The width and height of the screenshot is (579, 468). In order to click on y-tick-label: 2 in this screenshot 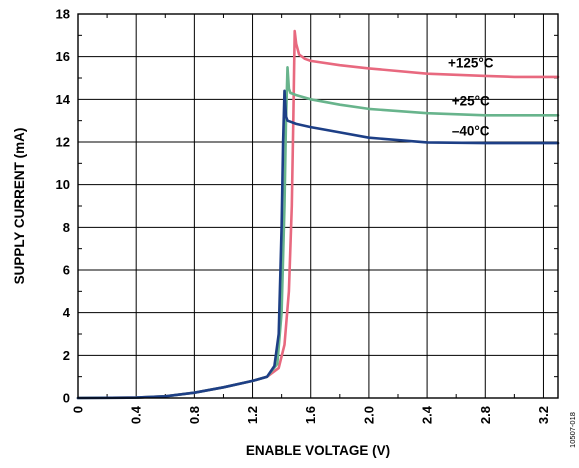, I will do `click(66, 355)`.